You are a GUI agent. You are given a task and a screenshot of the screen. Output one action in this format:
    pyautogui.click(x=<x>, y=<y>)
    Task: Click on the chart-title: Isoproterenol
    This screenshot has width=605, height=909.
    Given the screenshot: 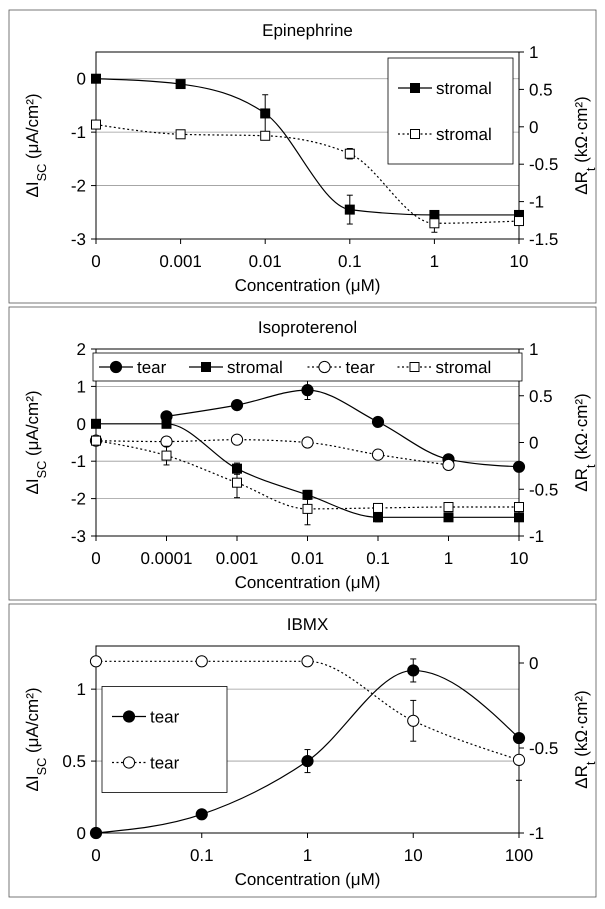 What is the action you would take?
    pyautogui.click(x=308, y=327)
    